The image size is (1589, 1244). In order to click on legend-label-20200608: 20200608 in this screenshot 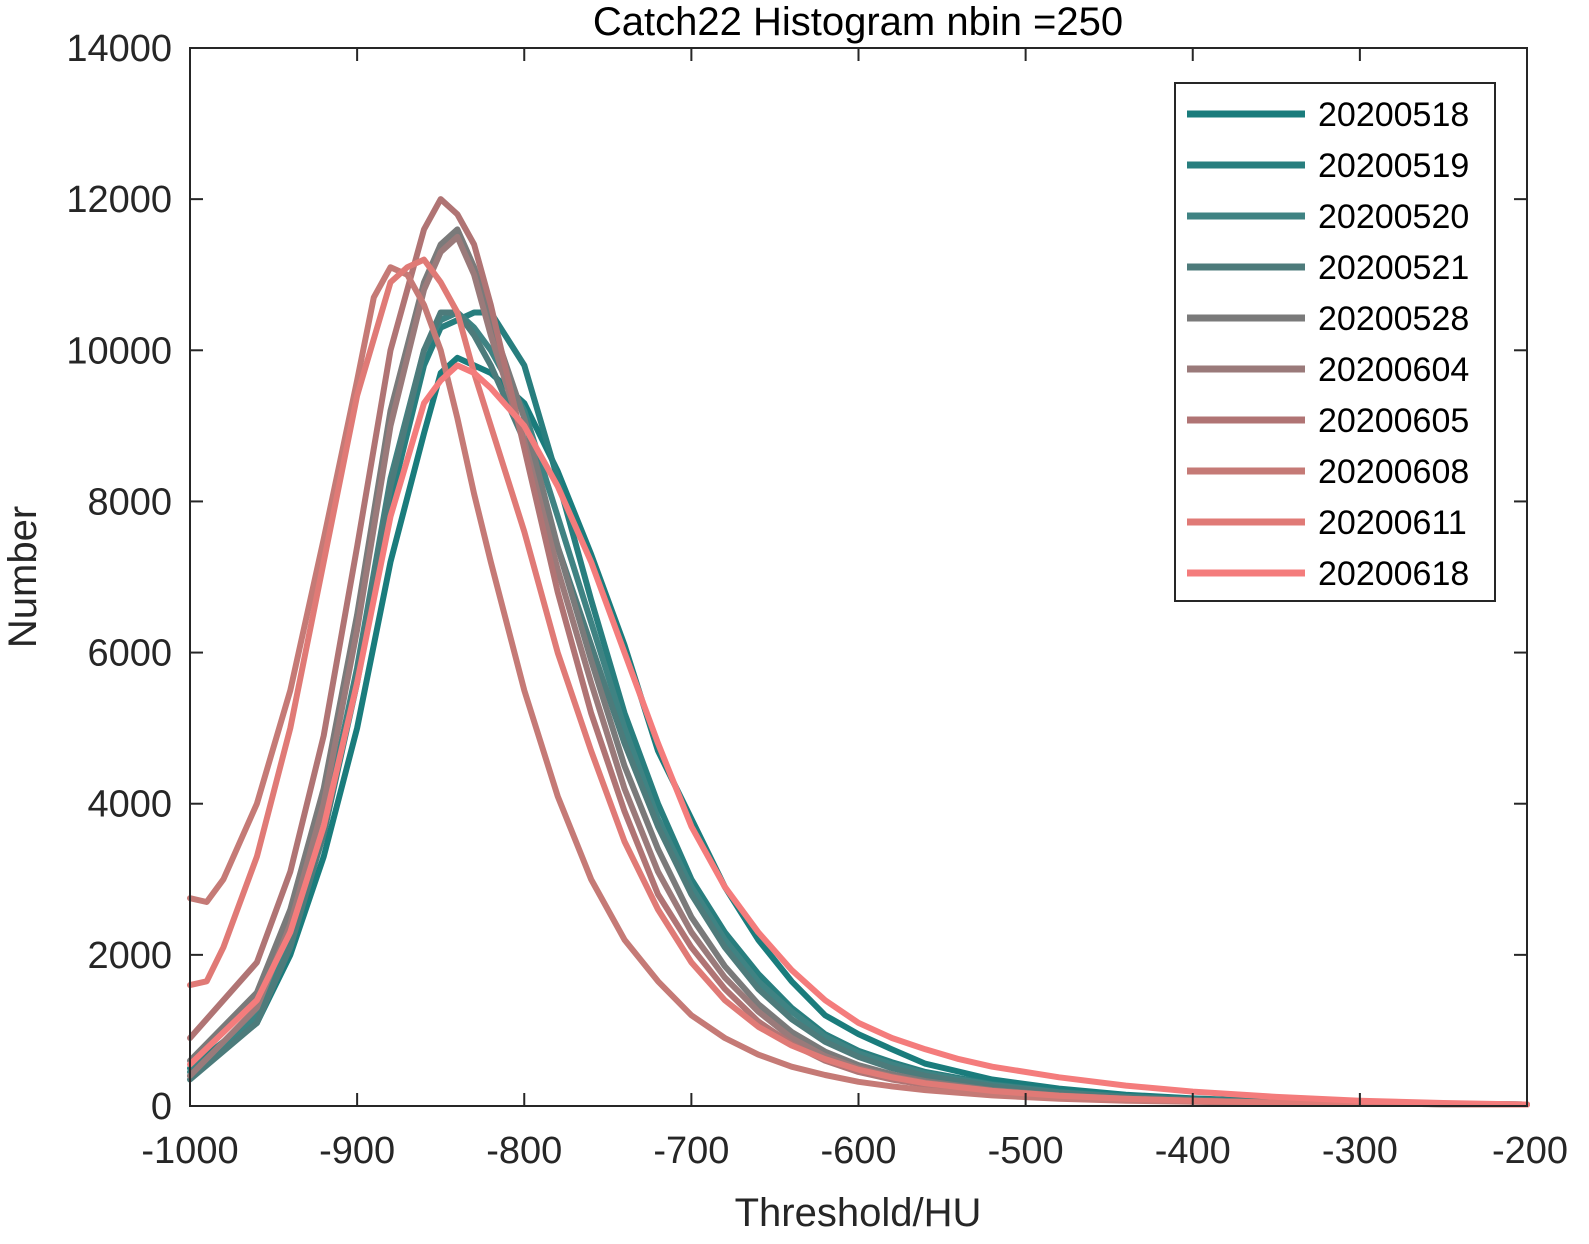, I will do `click(1393, 472)`.